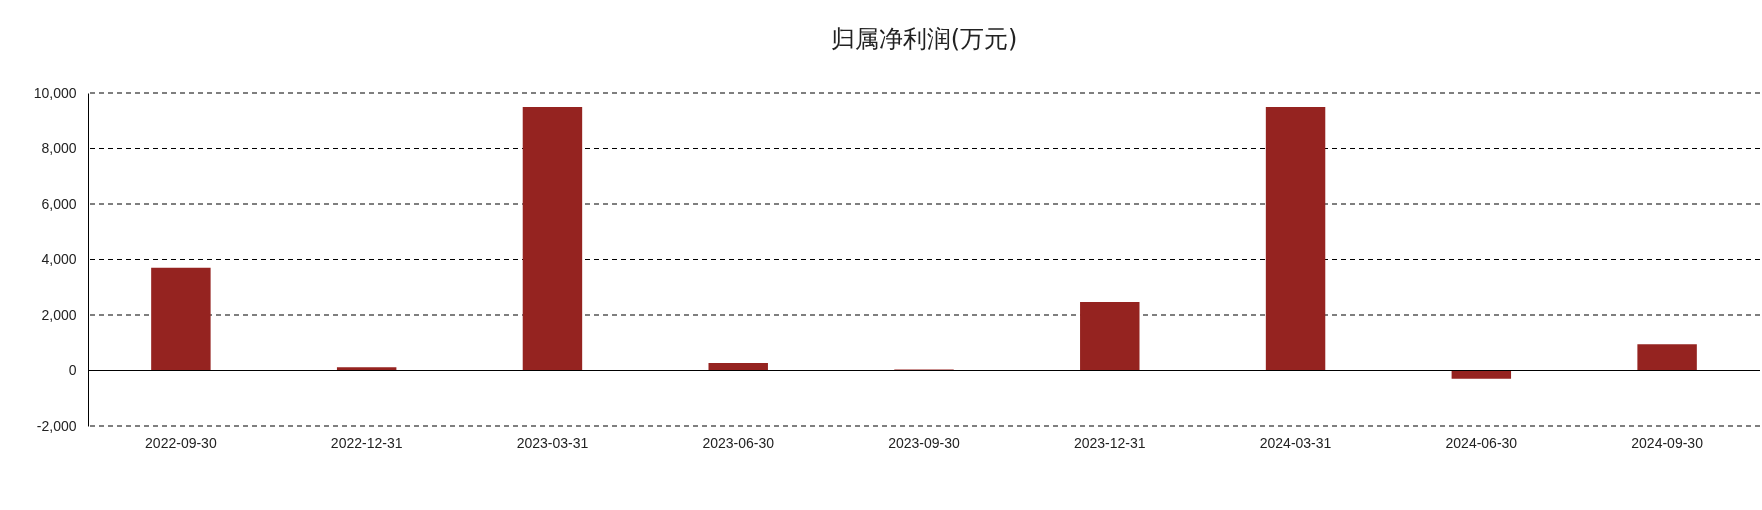 This screenshot has width=1762, height=510. I want to click on y-tick-label: 10,000, so click(55, 92).